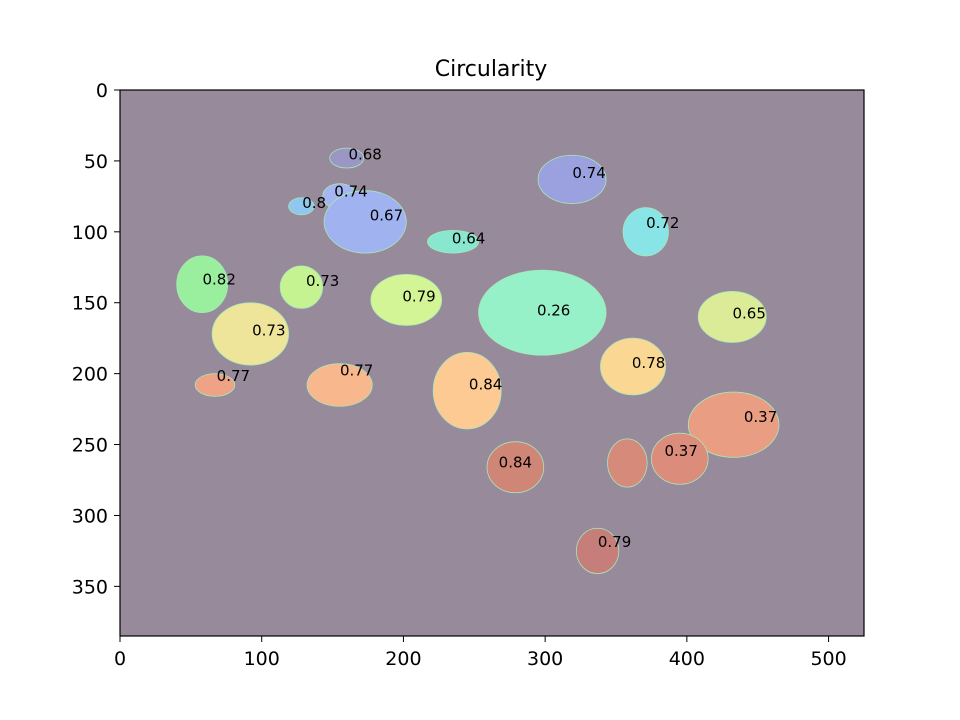 The image size is (960, 720). Describe the element at coordinates (322, 281) in the screenshot. I see `cell-label-9: 0.73` at that location.